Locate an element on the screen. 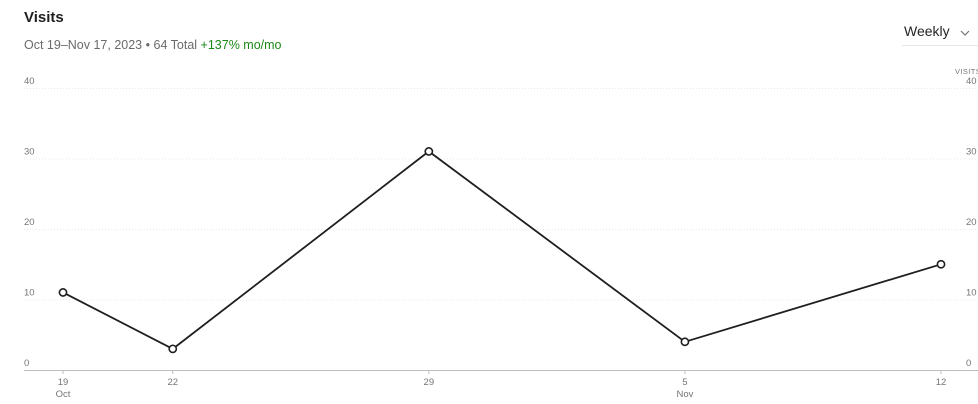 The image size is (978, 404). y-tick-label-right: 10 is located at coordinates (971, 293).